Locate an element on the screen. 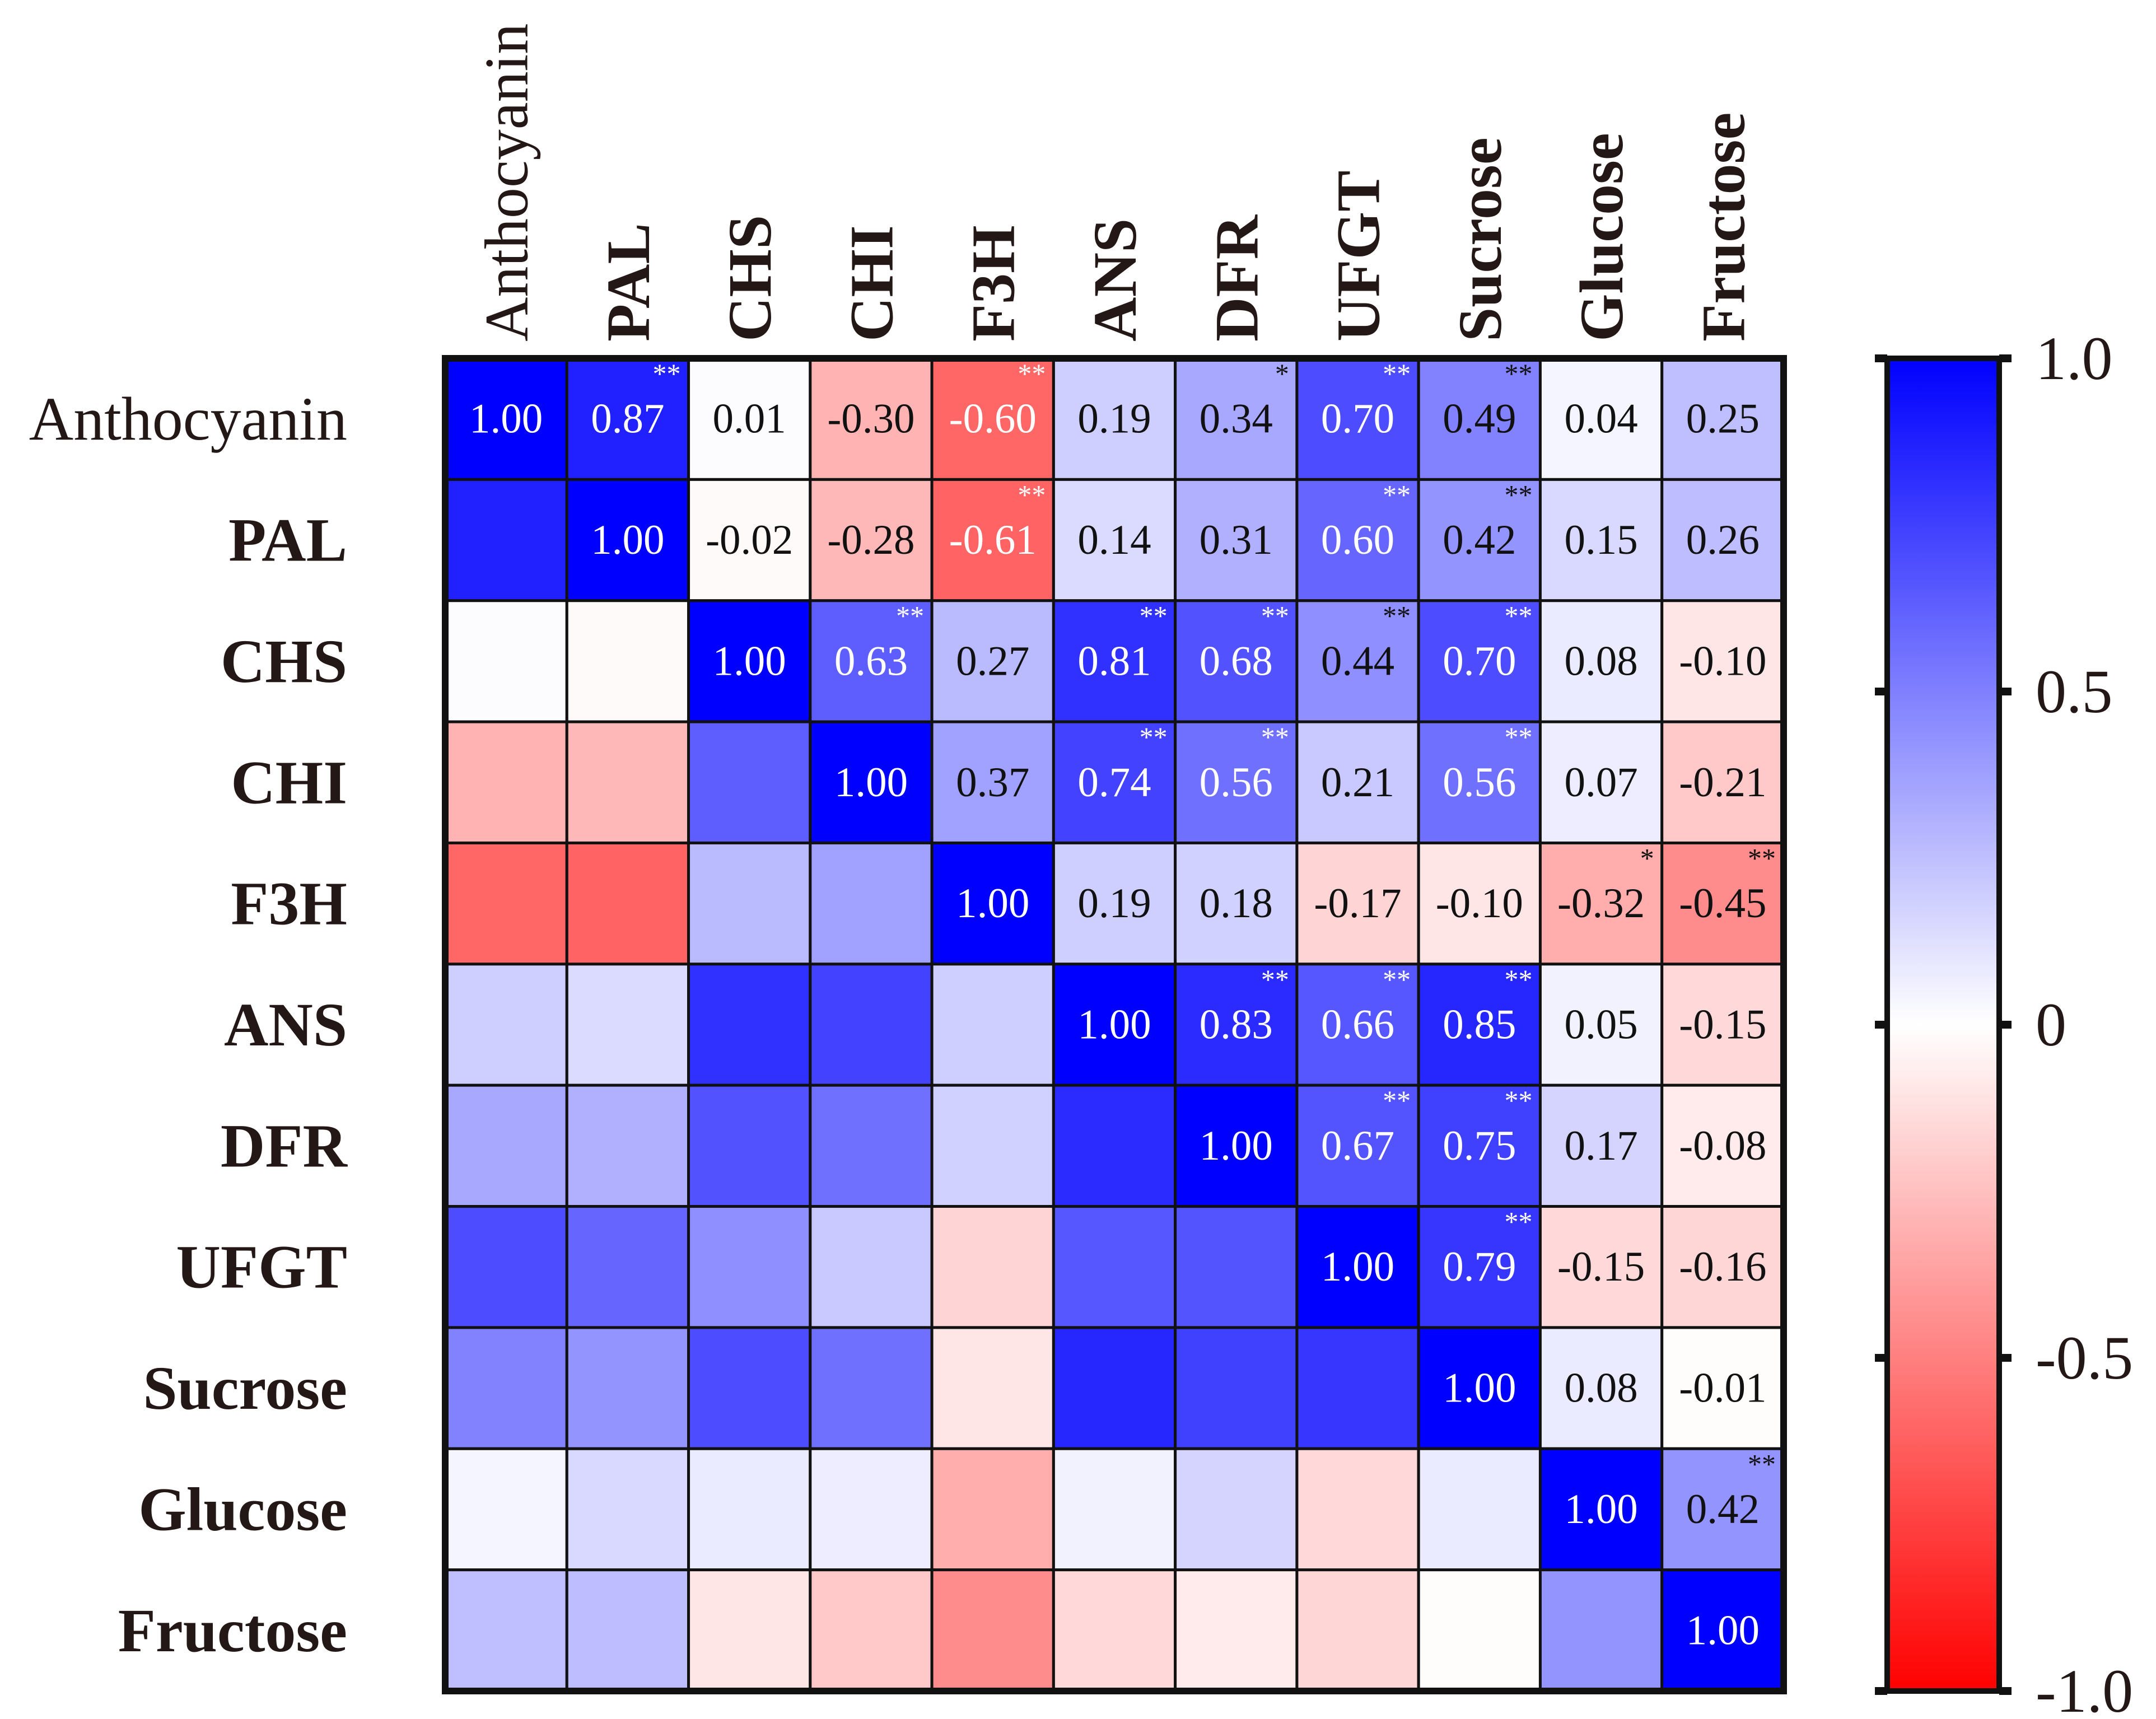  cell-value-label: 0.27 is located at coordinates (993, 661).